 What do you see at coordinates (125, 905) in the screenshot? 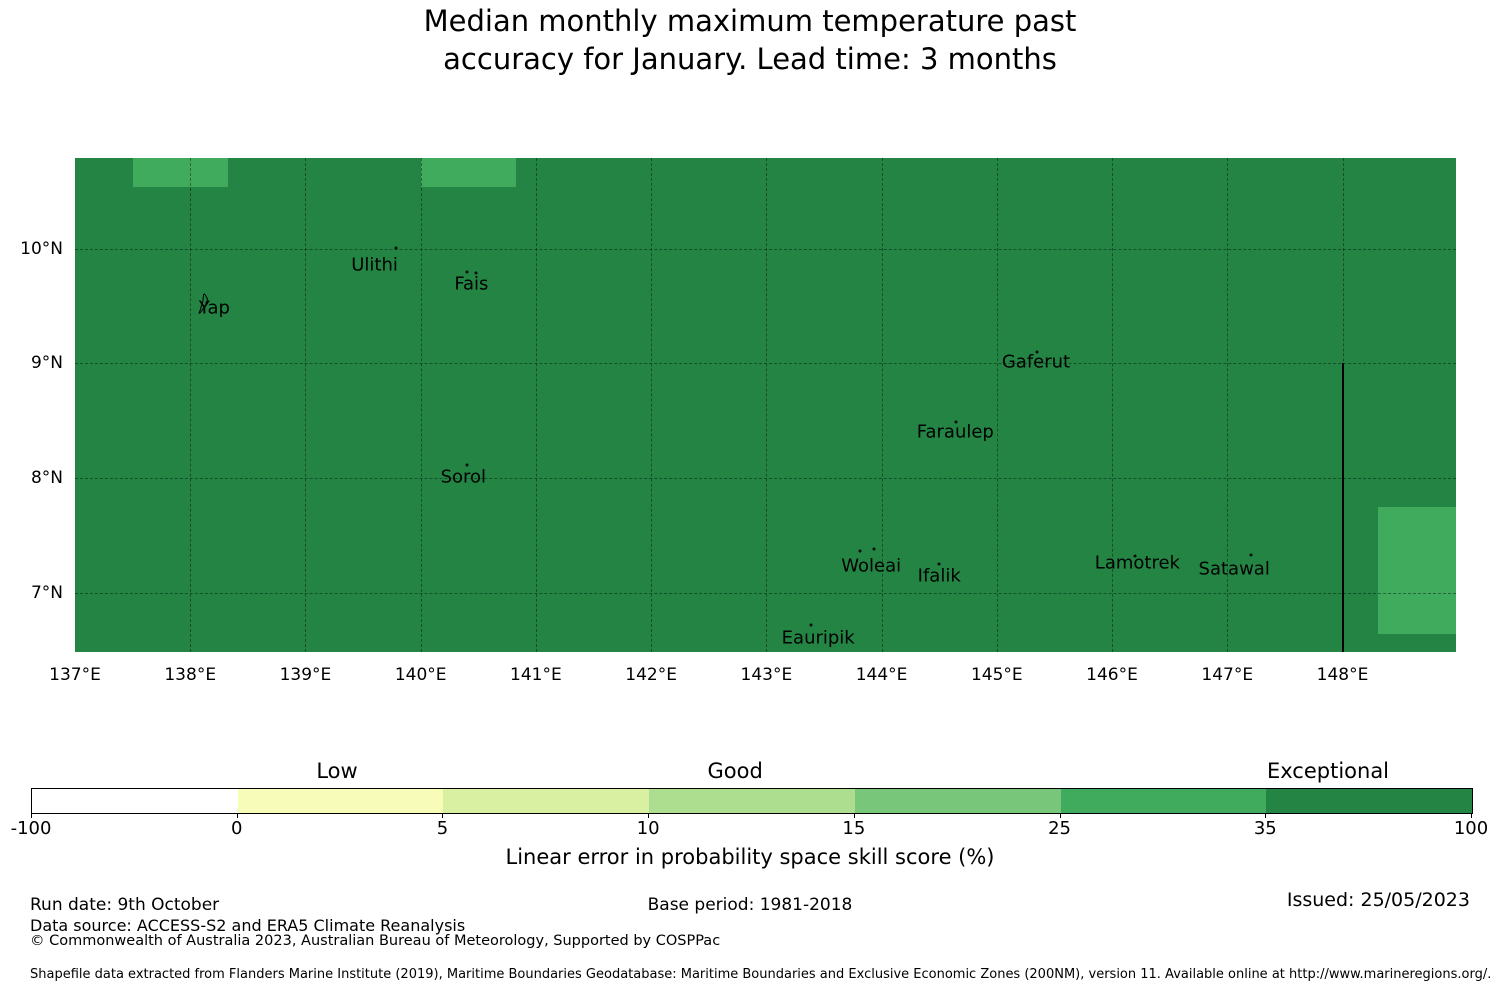
I see `run-date-text: Run date: 9th October` at bounding box center [125, 905].